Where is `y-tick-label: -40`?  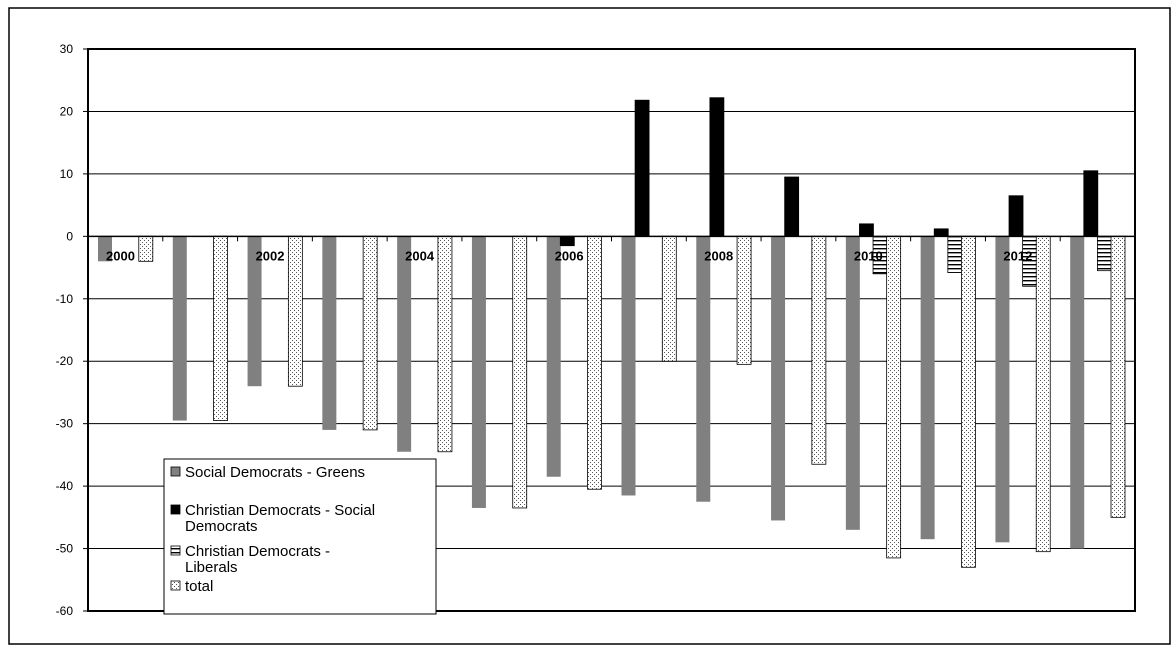 y-tick-label: -40 is located at coordinates (65, 486).